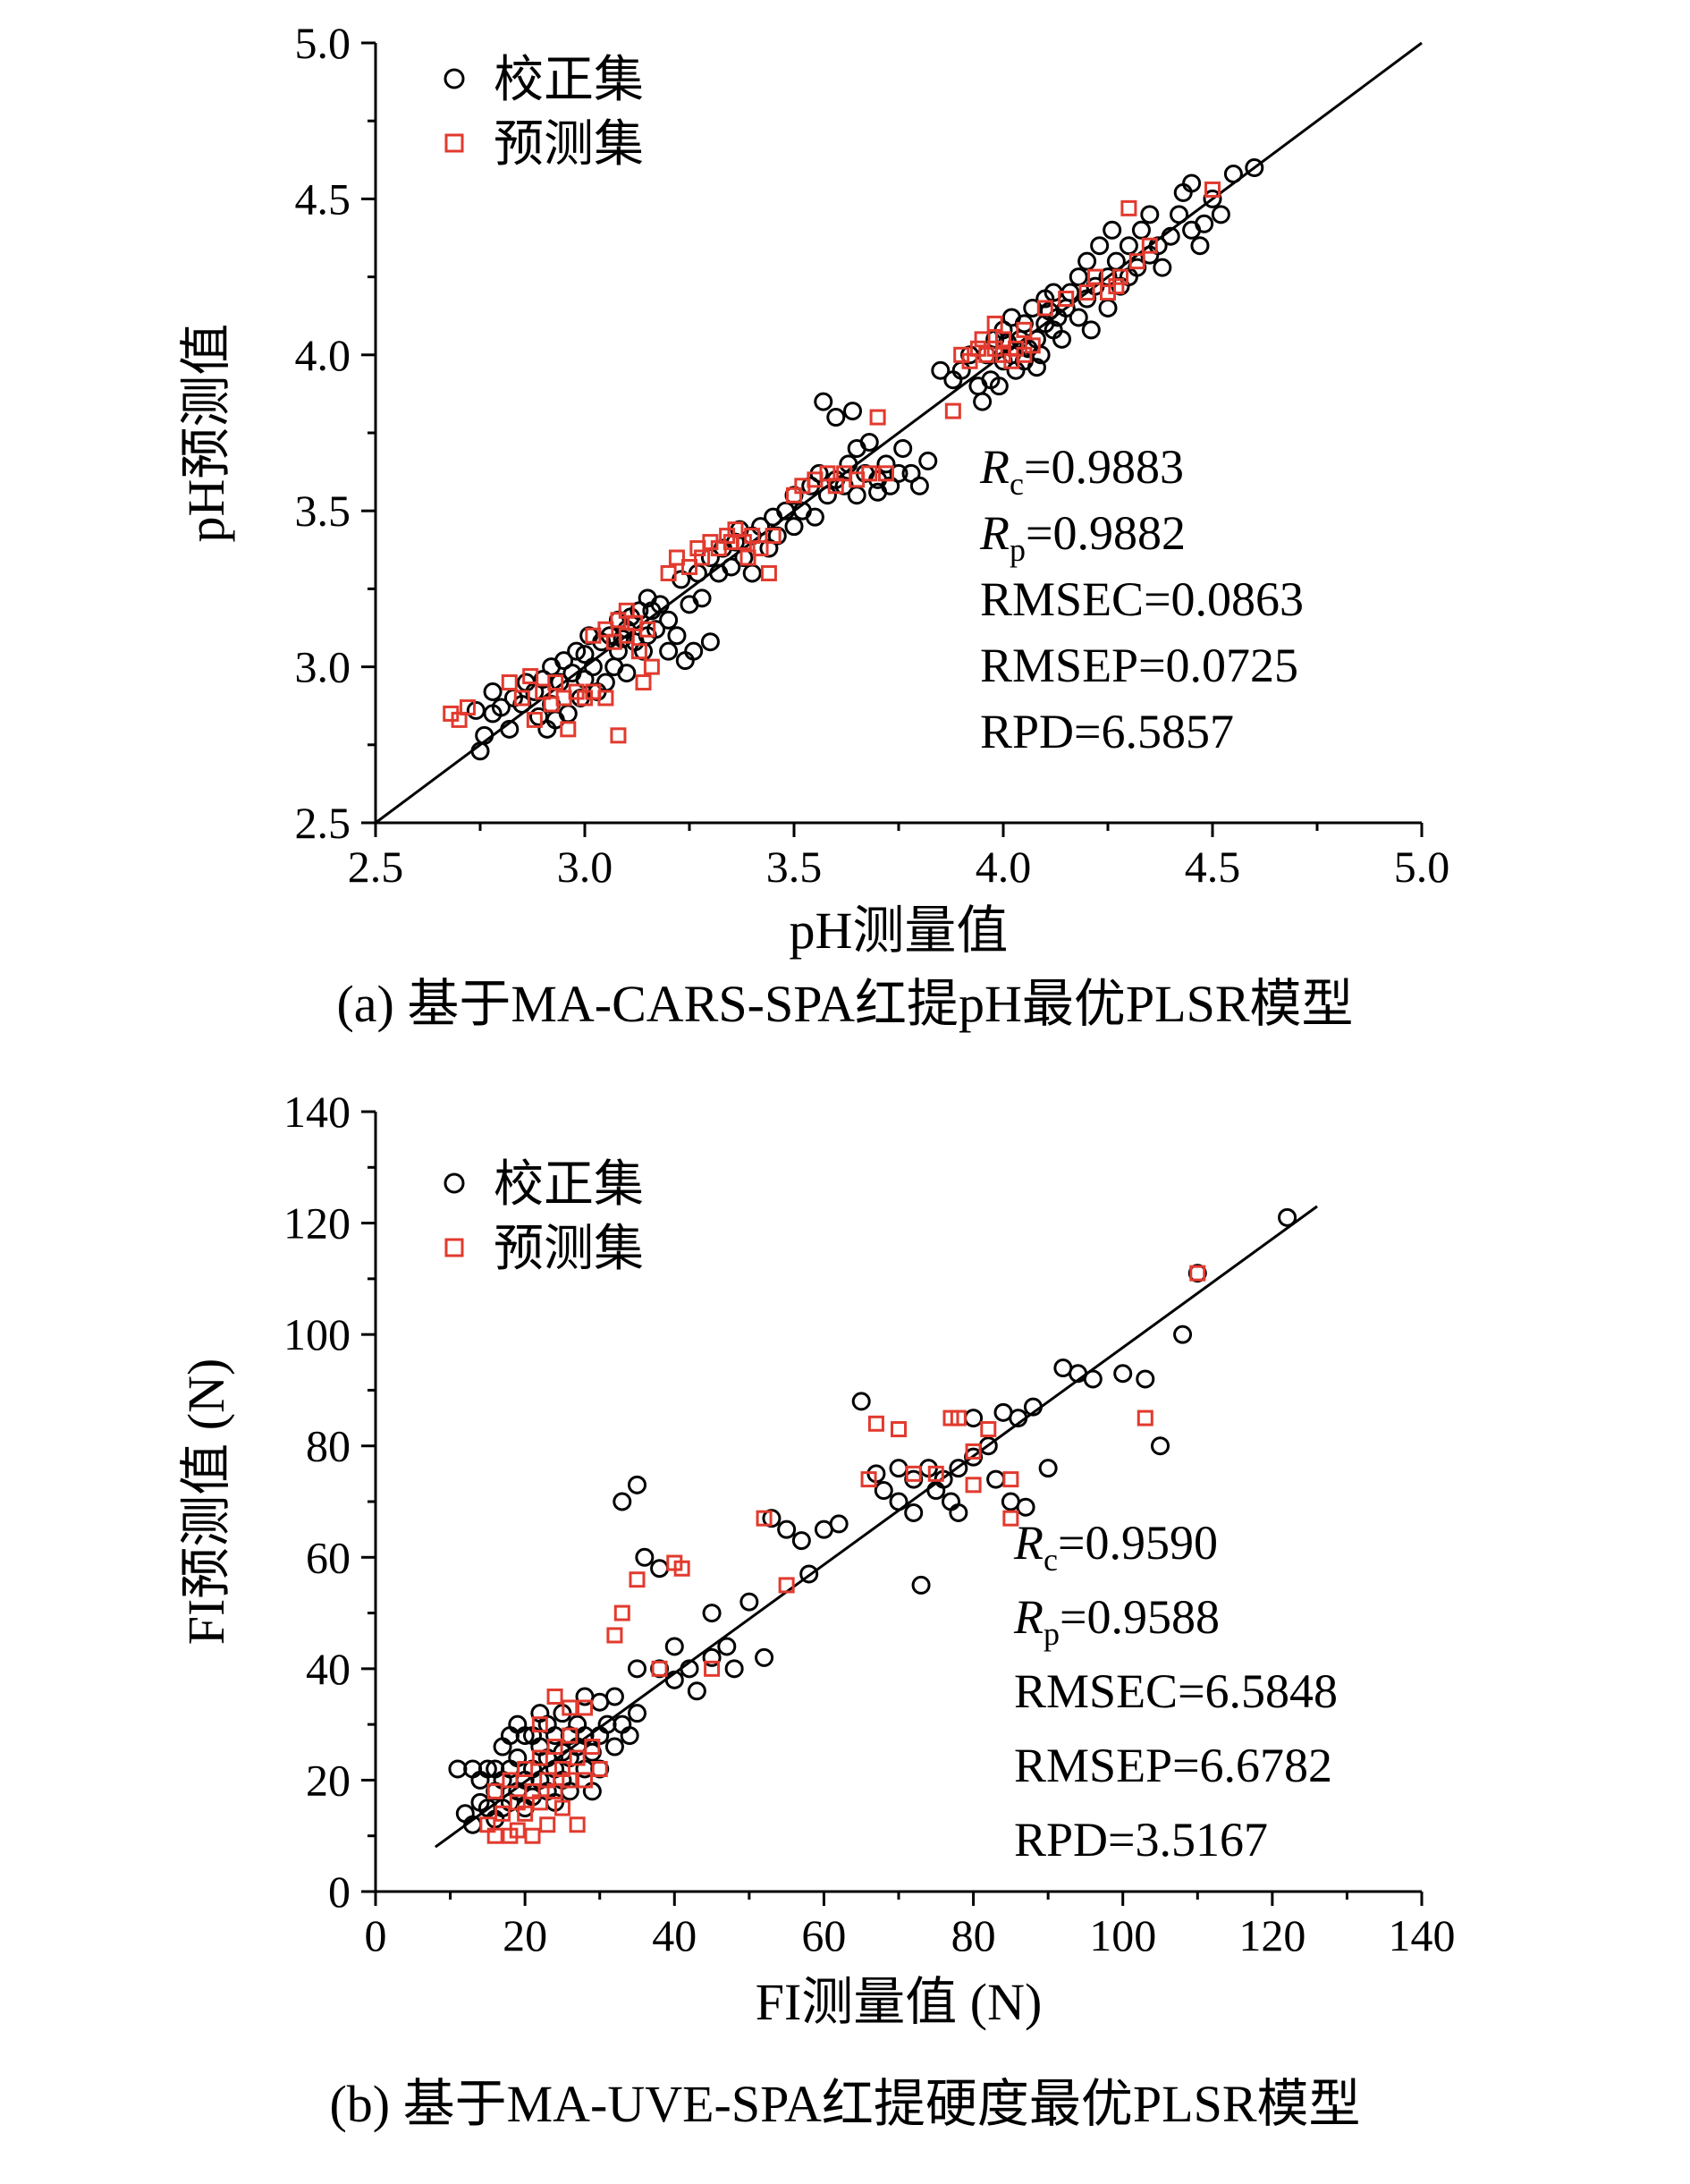 The width and height of the screenshot is (1690, 2184). What do you see at coordinates (1115, 1547) in the screenshot?
I see `svg-text: Rc=0.9590` at bounding box center [1115, 1547].